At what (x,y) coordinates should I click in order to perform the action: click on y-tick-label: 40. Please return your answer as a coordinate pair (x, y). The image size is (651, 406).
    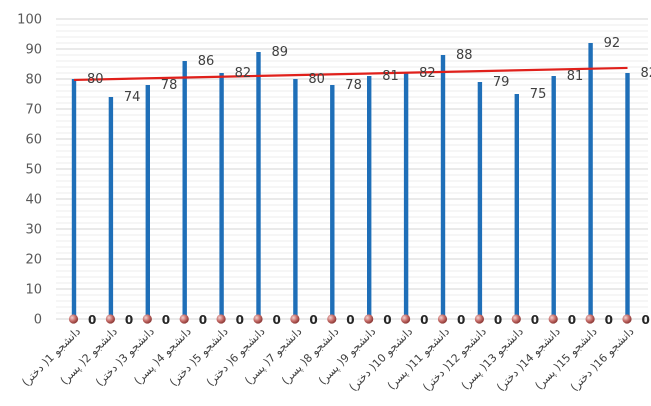
    Looking at the image, I should click on (33, 200).